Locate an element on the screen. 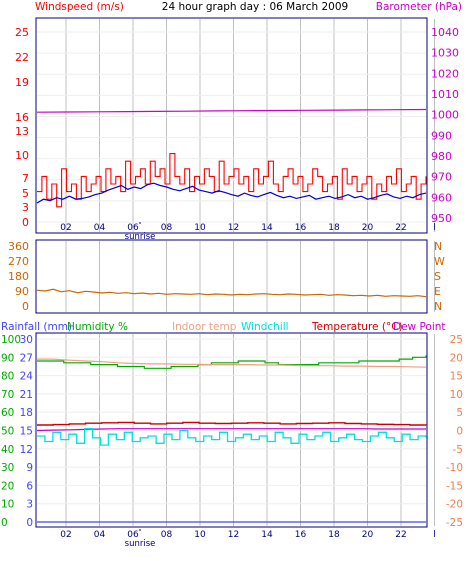 The width and height of the screenshot is (468, 561). p1-xtick: 06 is located at coordinates (133, 228).